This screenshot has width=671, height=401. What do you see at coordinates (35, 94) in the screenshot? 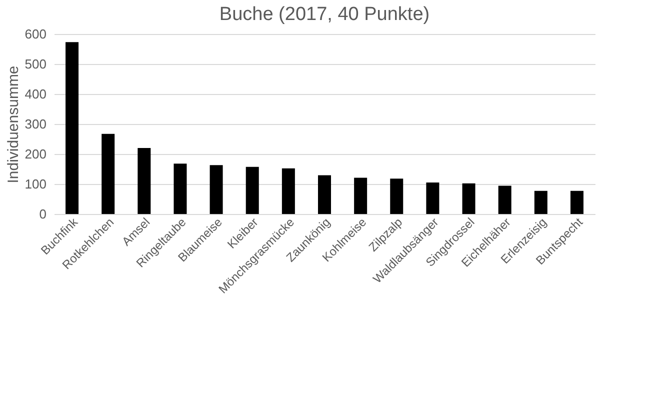
I see `y-tick-label: 400` at bounding box center [35, 94].